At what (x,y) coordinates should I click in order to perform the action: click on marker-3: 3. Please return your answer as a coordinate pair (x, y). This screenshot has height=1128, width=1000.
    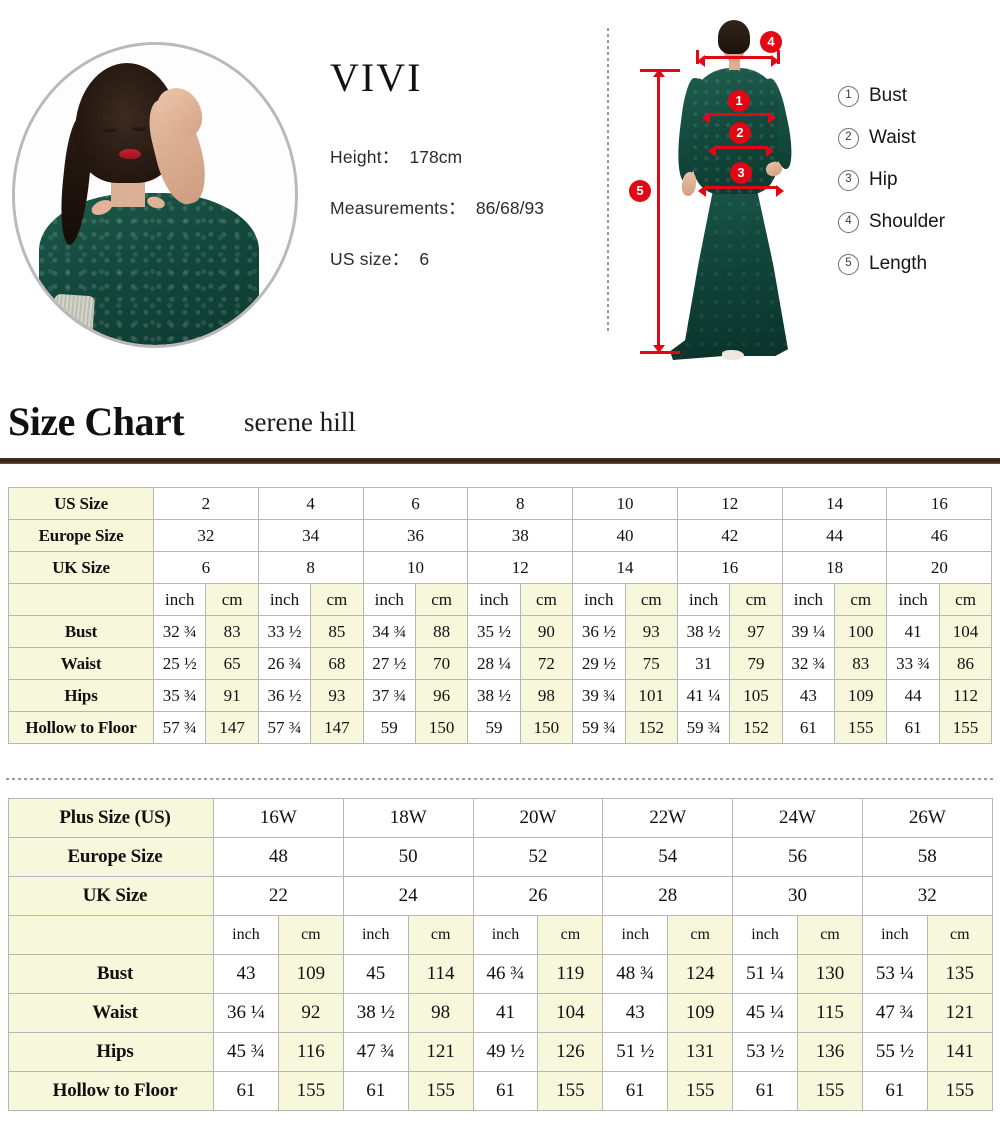
    Looking at the image, I should click on (741, 173).